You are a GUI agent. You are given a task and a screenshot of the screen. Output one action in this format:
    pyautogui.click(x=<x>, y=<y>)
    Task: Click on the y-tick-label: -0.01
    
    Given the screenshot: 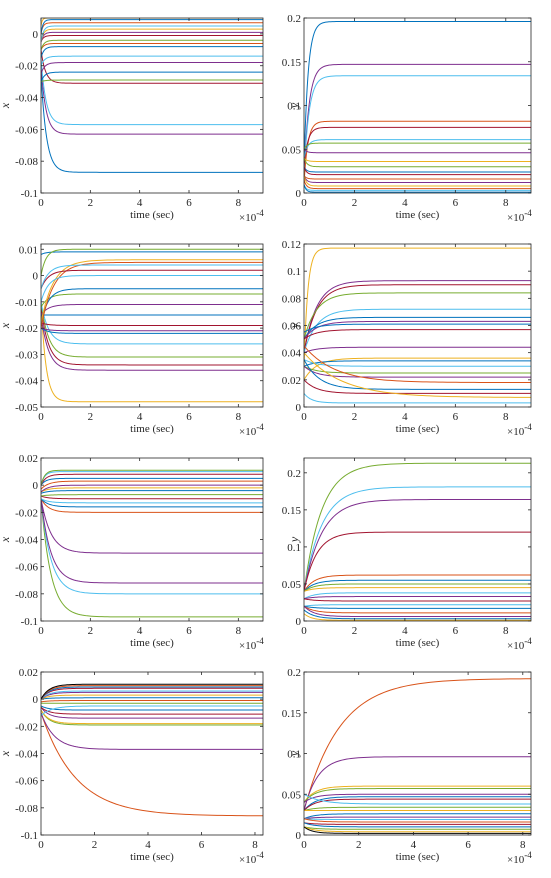 What is the action you would take?
    pyautogui.click(x=26, y=303)
    